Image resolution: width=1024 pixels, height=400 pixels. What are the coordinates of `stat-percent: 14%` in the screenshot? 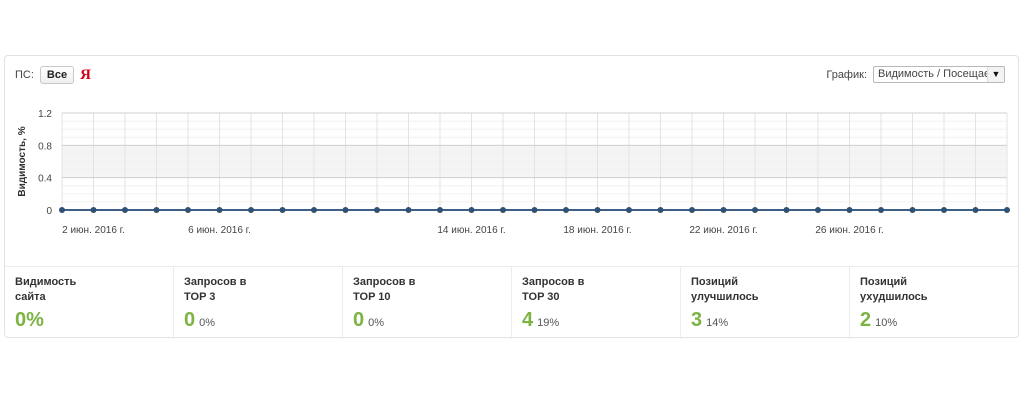 It's located at (717, 323).